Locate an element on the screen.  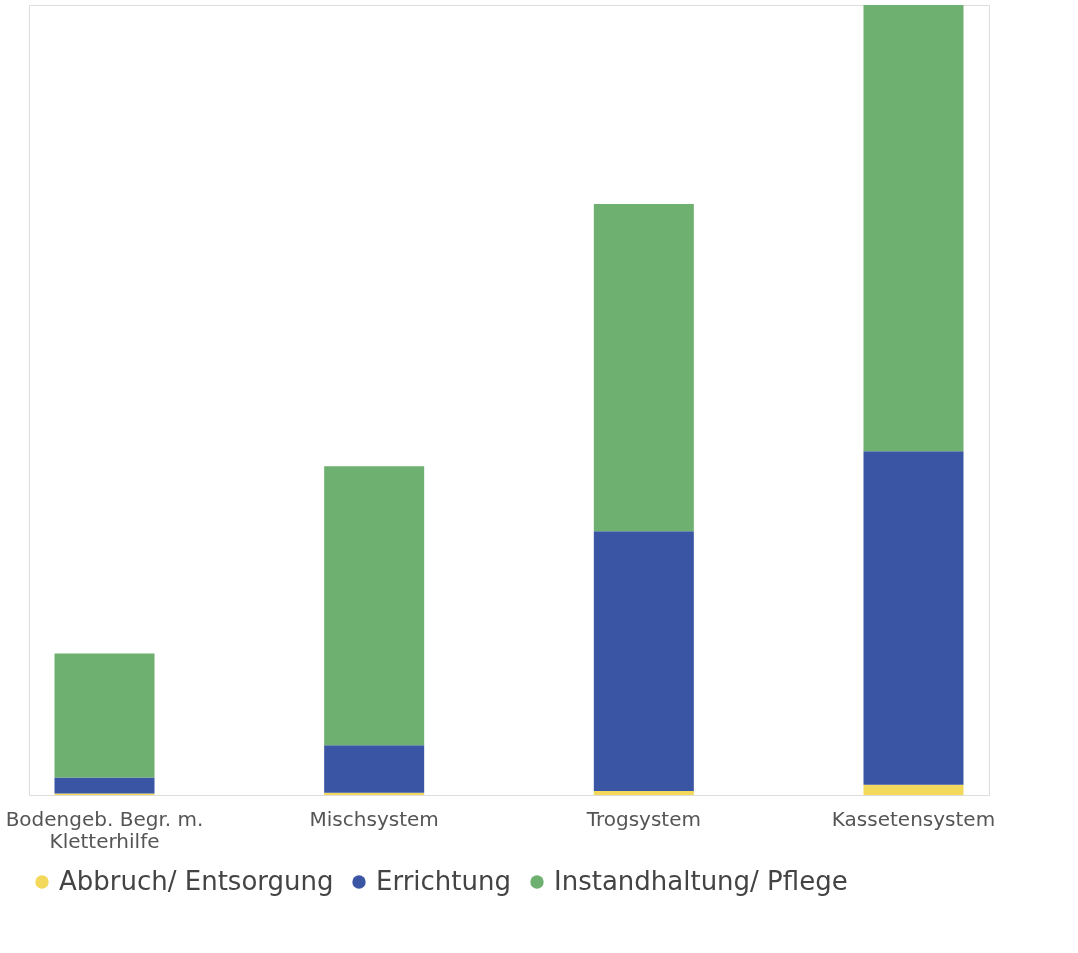
x-tick-label: Bodengeb. Begr. m. Kletterhilfe is located at coordinates (104, 829).